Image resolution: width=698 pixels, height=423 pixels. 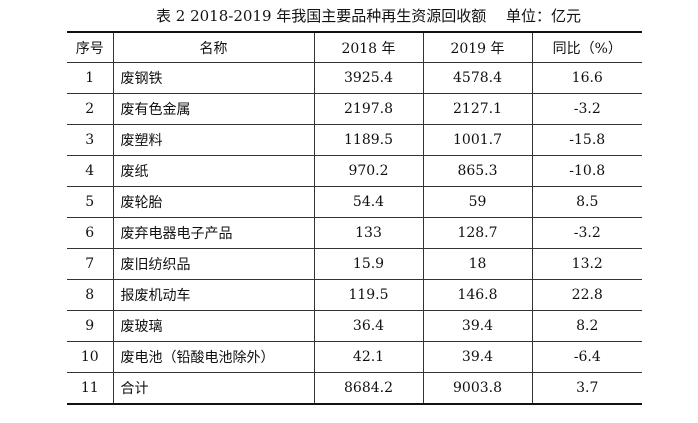 I want to click on cell-name: 废有色金属, so click(x=213, y=109).